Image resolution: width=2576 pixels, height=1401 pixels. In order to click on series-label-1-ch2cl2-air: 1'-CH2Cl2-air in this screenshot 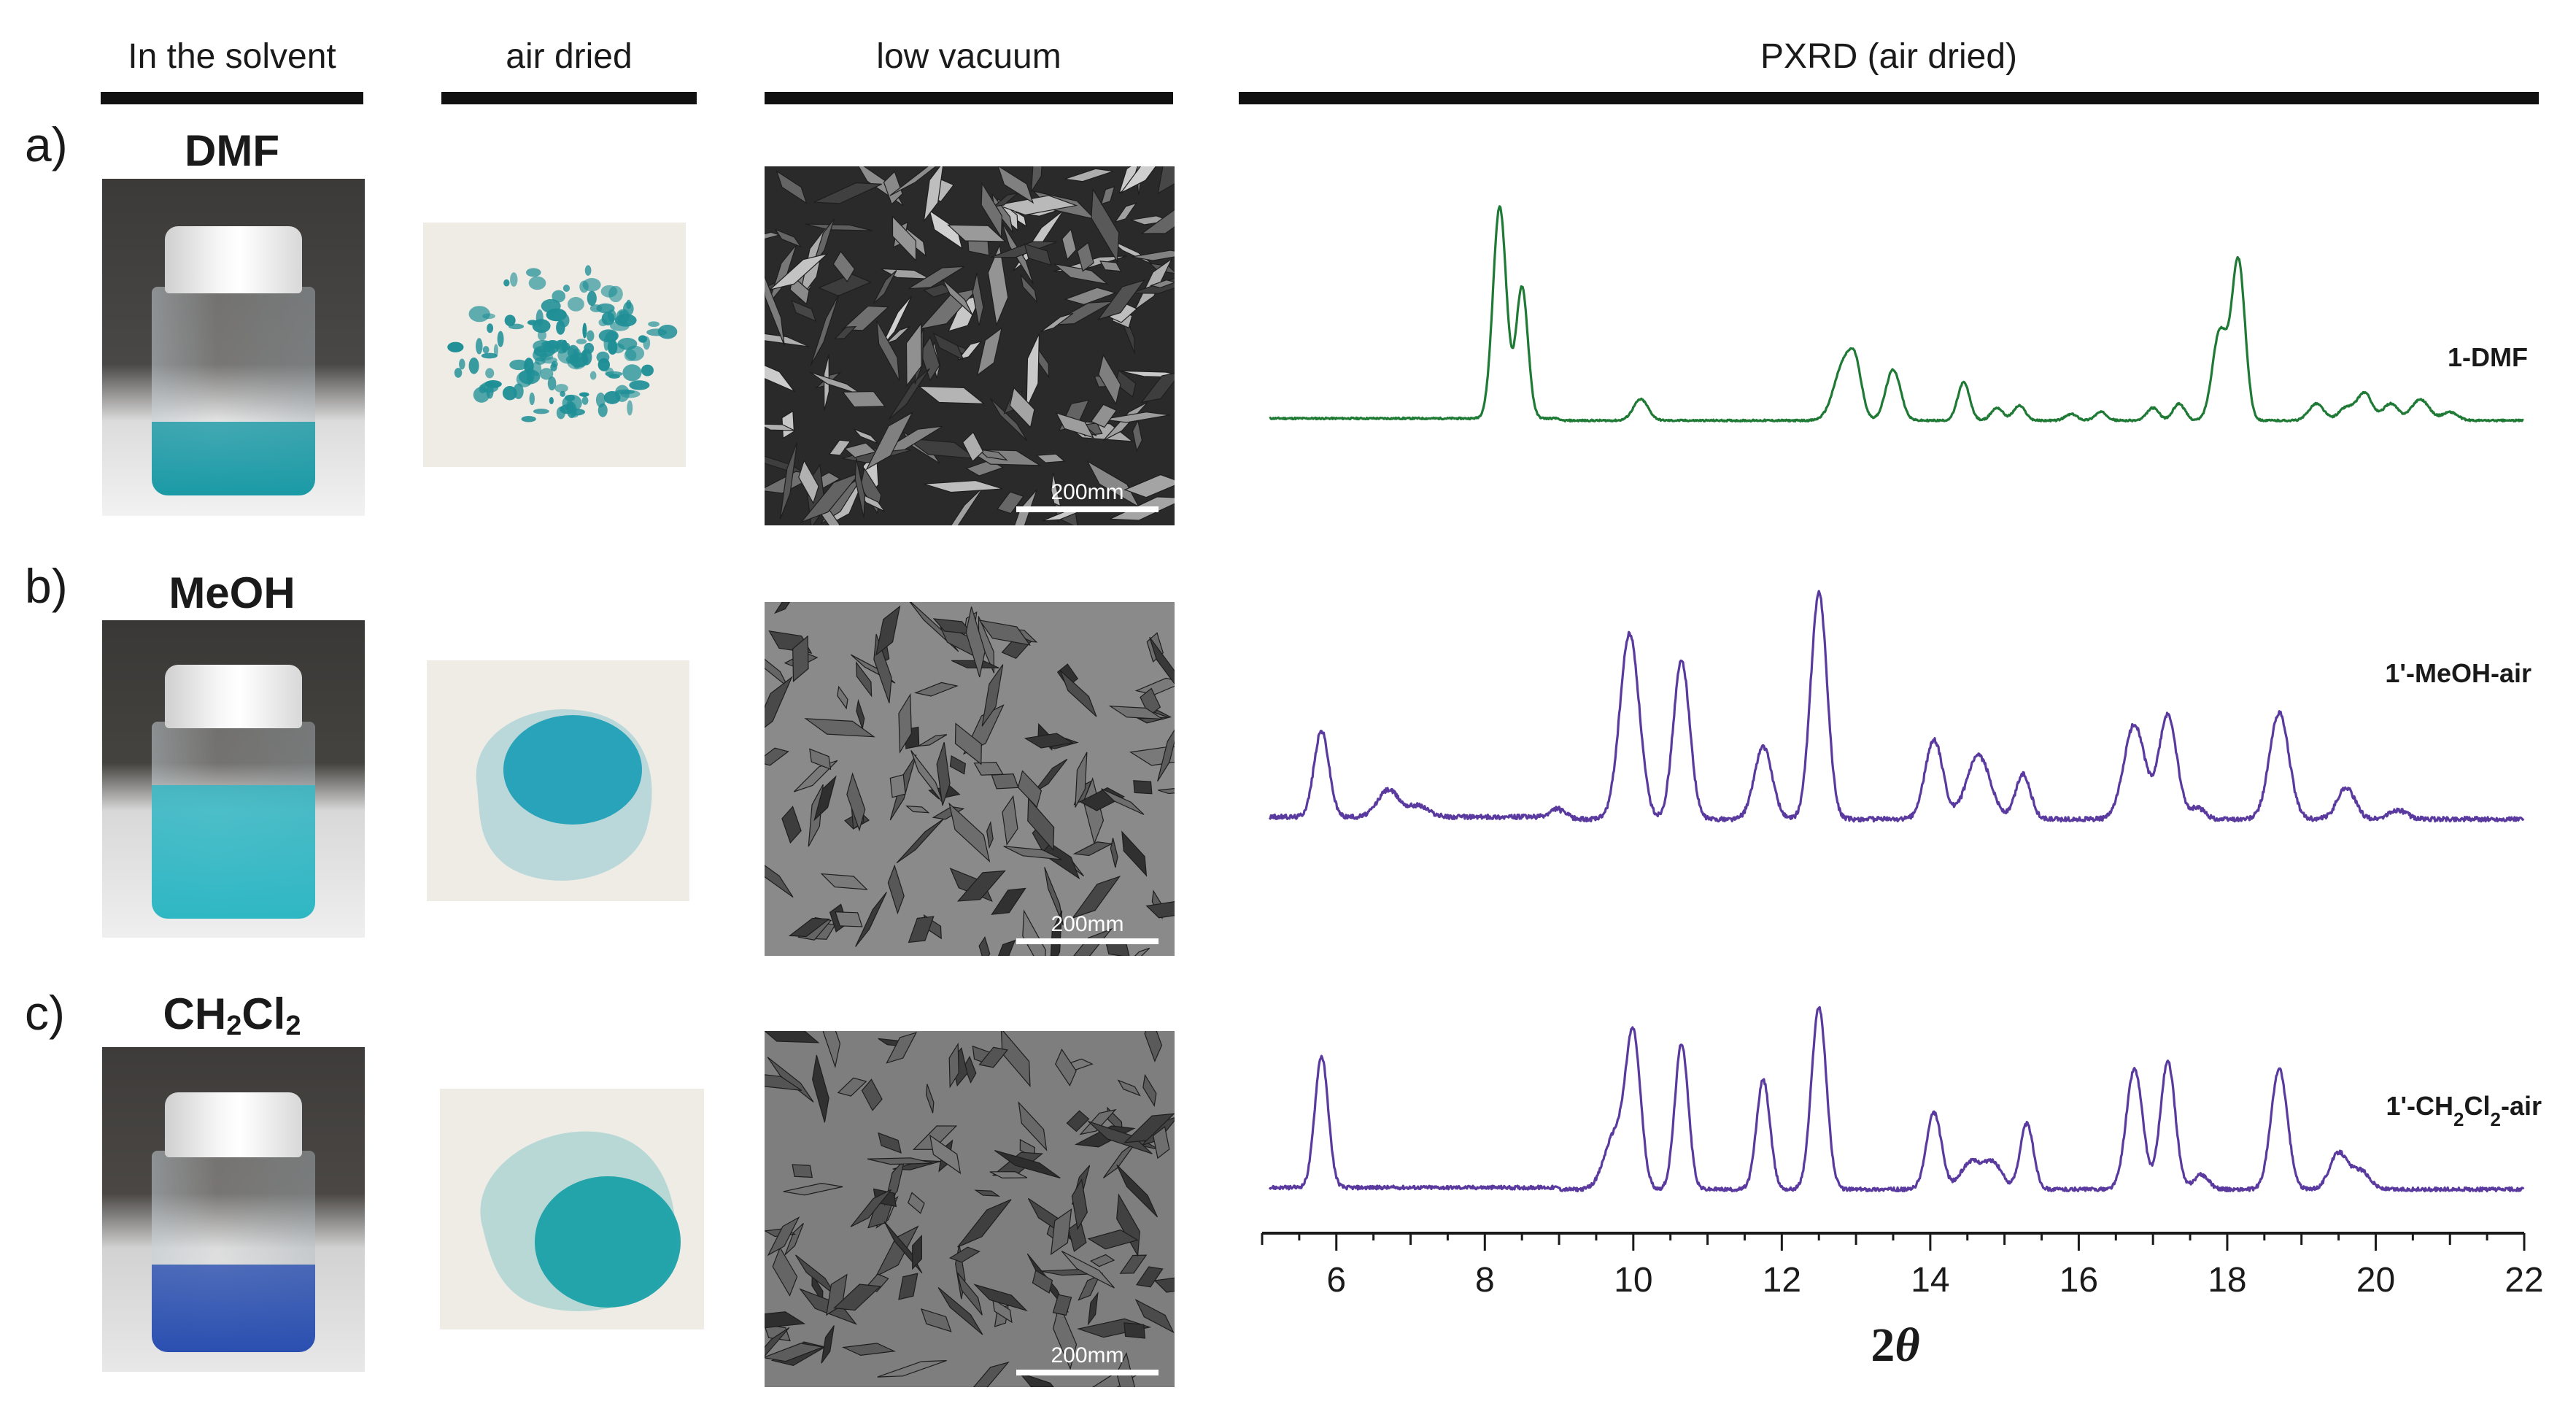, I will do `click(2464, 1110)`.